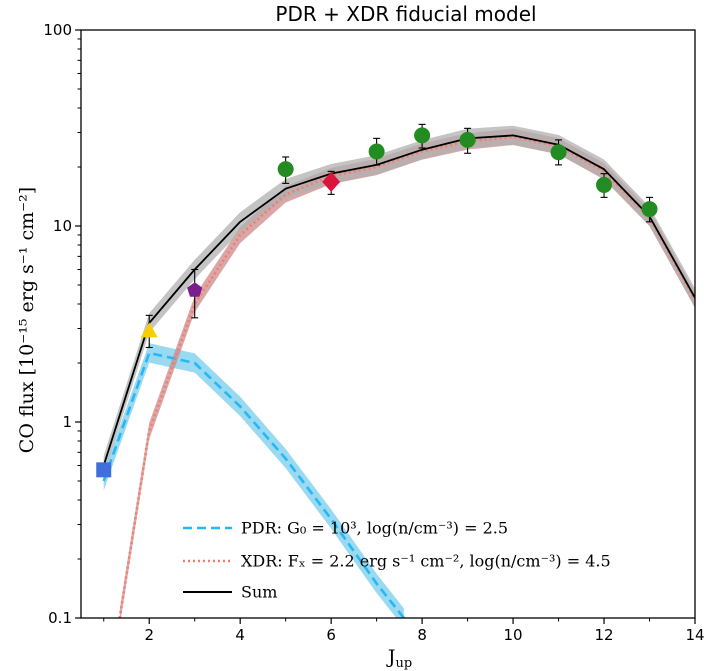 This screenshot has width=707, height=671. Describe the element at coordinates (60, 618) in the screenshot. I see `y-tick-label: 0.1` at that location.